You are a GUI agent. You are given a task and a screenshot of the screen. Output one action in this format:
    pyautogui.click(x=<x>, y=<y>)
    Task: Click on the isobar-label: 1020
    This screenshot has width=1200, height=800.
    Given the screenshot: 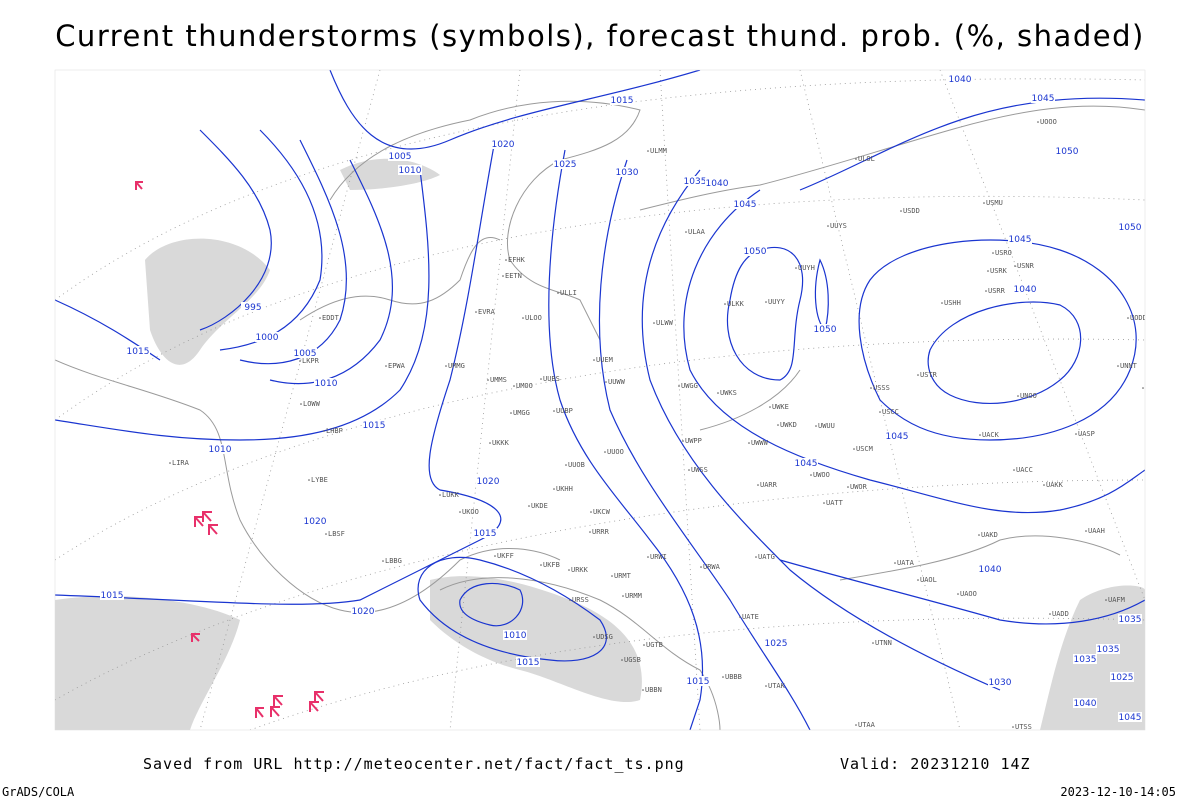 What is the action you would take?
    pyautogui.click(x=315, y=522)
    